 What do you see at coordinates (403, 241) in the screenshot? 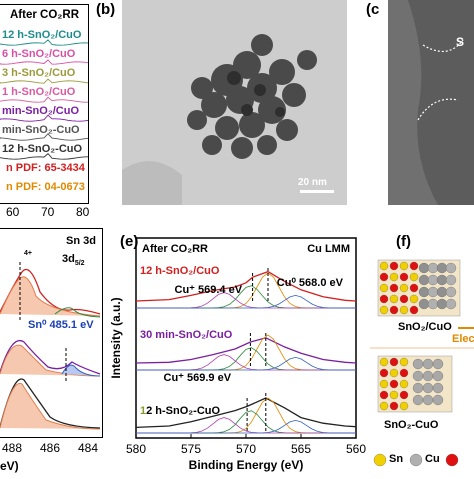
I see `panel-f-letter: (f)` at bounding box center [403, 241].